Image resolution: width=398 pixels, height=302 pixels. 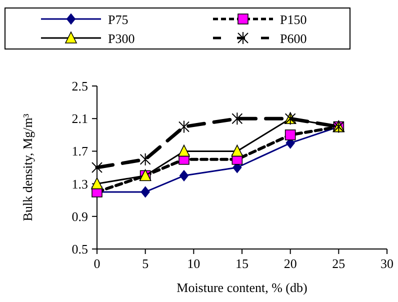 I want to click on x-tick-label: 10, so click(x=193, y=263).